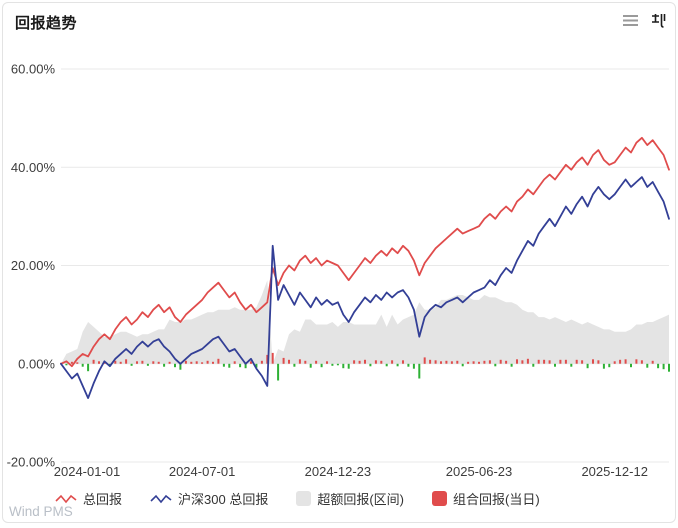 Image resolution: width=678 pixels, height=528 pixels. I want to click on legend-item-daily-return: 组合回报(当日), so click(486, 498).